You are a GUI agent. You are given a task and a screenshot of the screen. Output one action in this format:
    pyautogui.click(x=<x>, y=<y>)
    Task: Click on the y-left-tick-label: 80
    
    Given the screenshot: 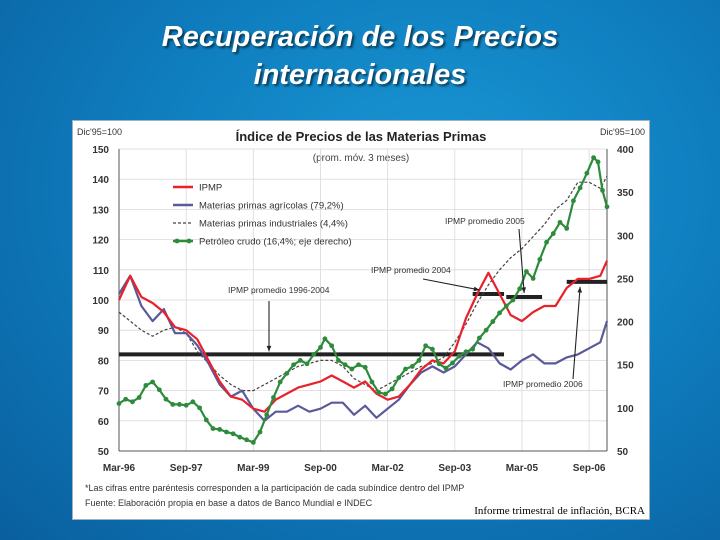 What is the action you would take?
    pyautogui.click(x=104, y=361)
    